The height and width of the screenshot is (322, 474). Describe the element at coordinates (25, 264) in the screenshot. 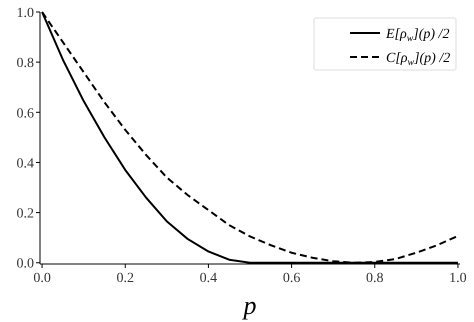

I see `y-tick-label: 0.0` at that location.